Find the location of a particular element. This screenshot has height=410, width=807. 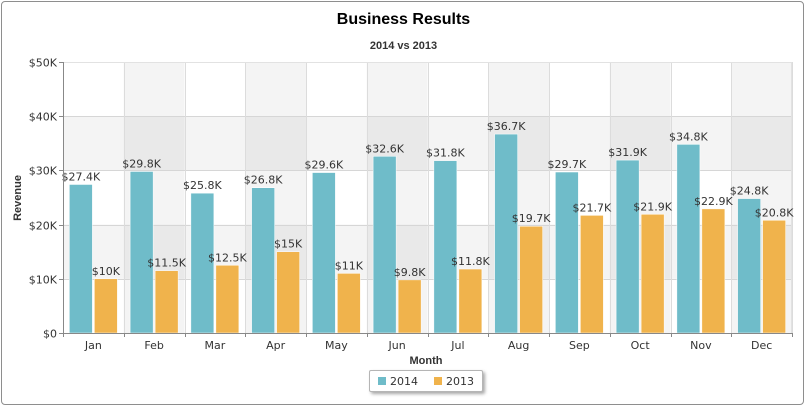

data-label-2014-Nov: $34.8K is located at coordinates (688, 136).